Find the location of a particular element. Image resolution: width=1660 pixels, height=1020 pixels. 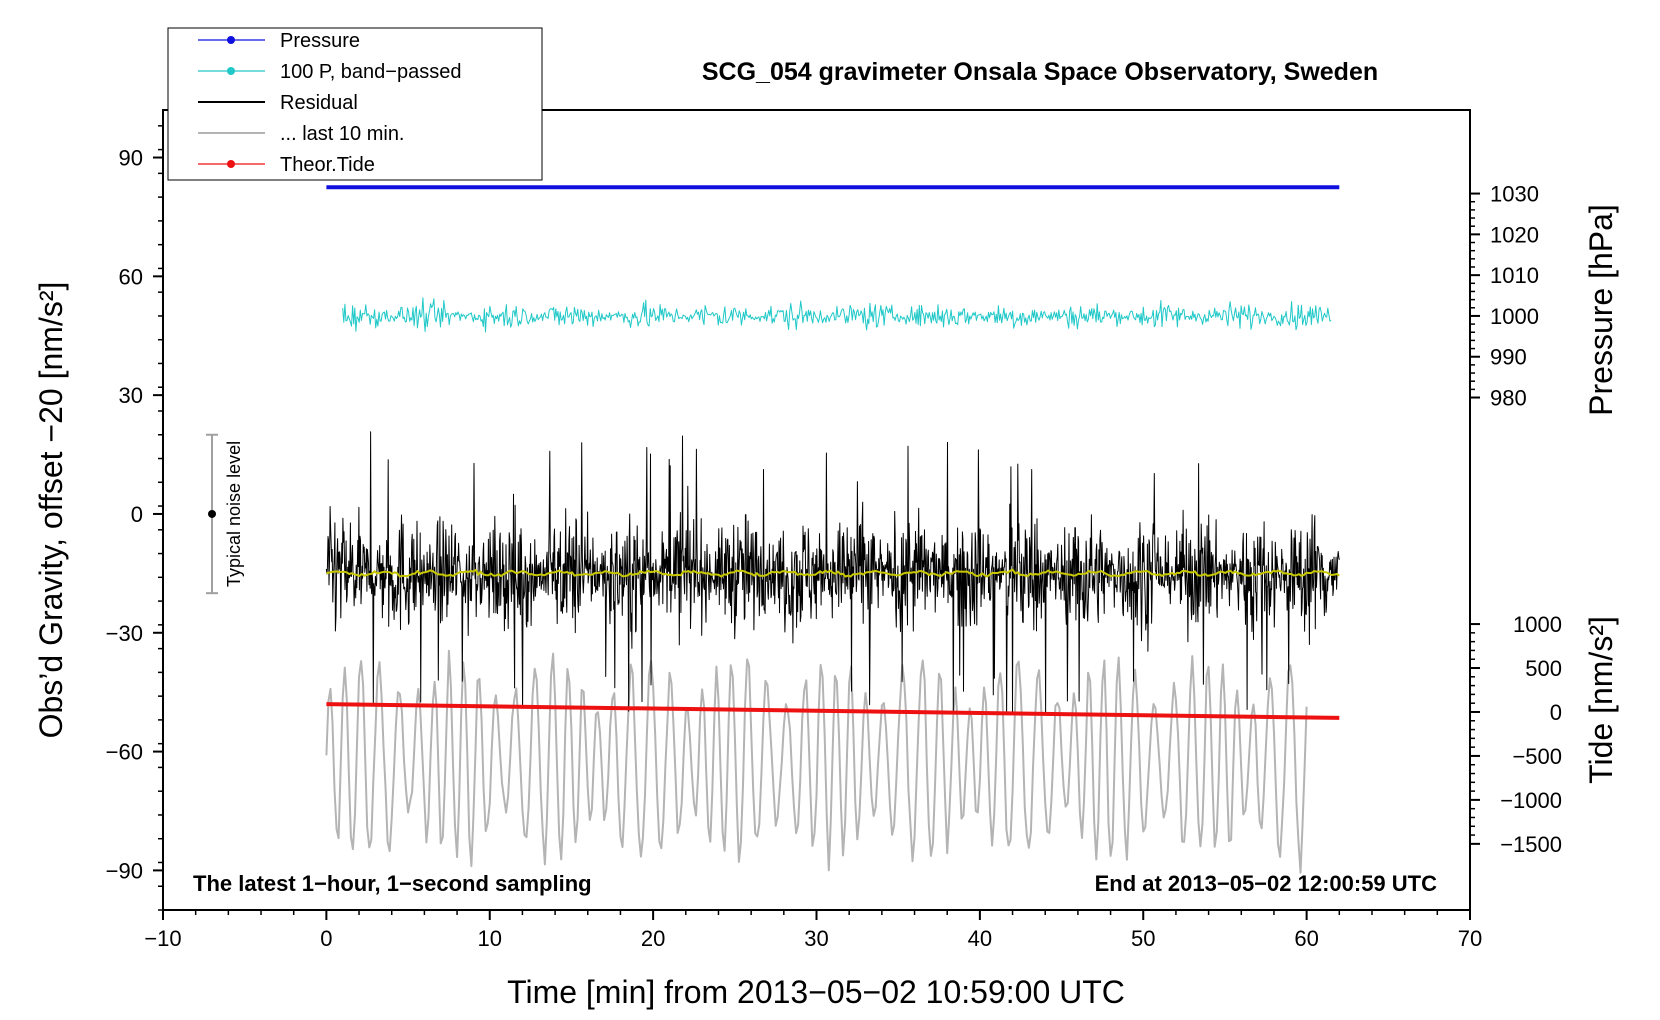

pressure-tick-label: 980 is located at coordinates (1508, 398).